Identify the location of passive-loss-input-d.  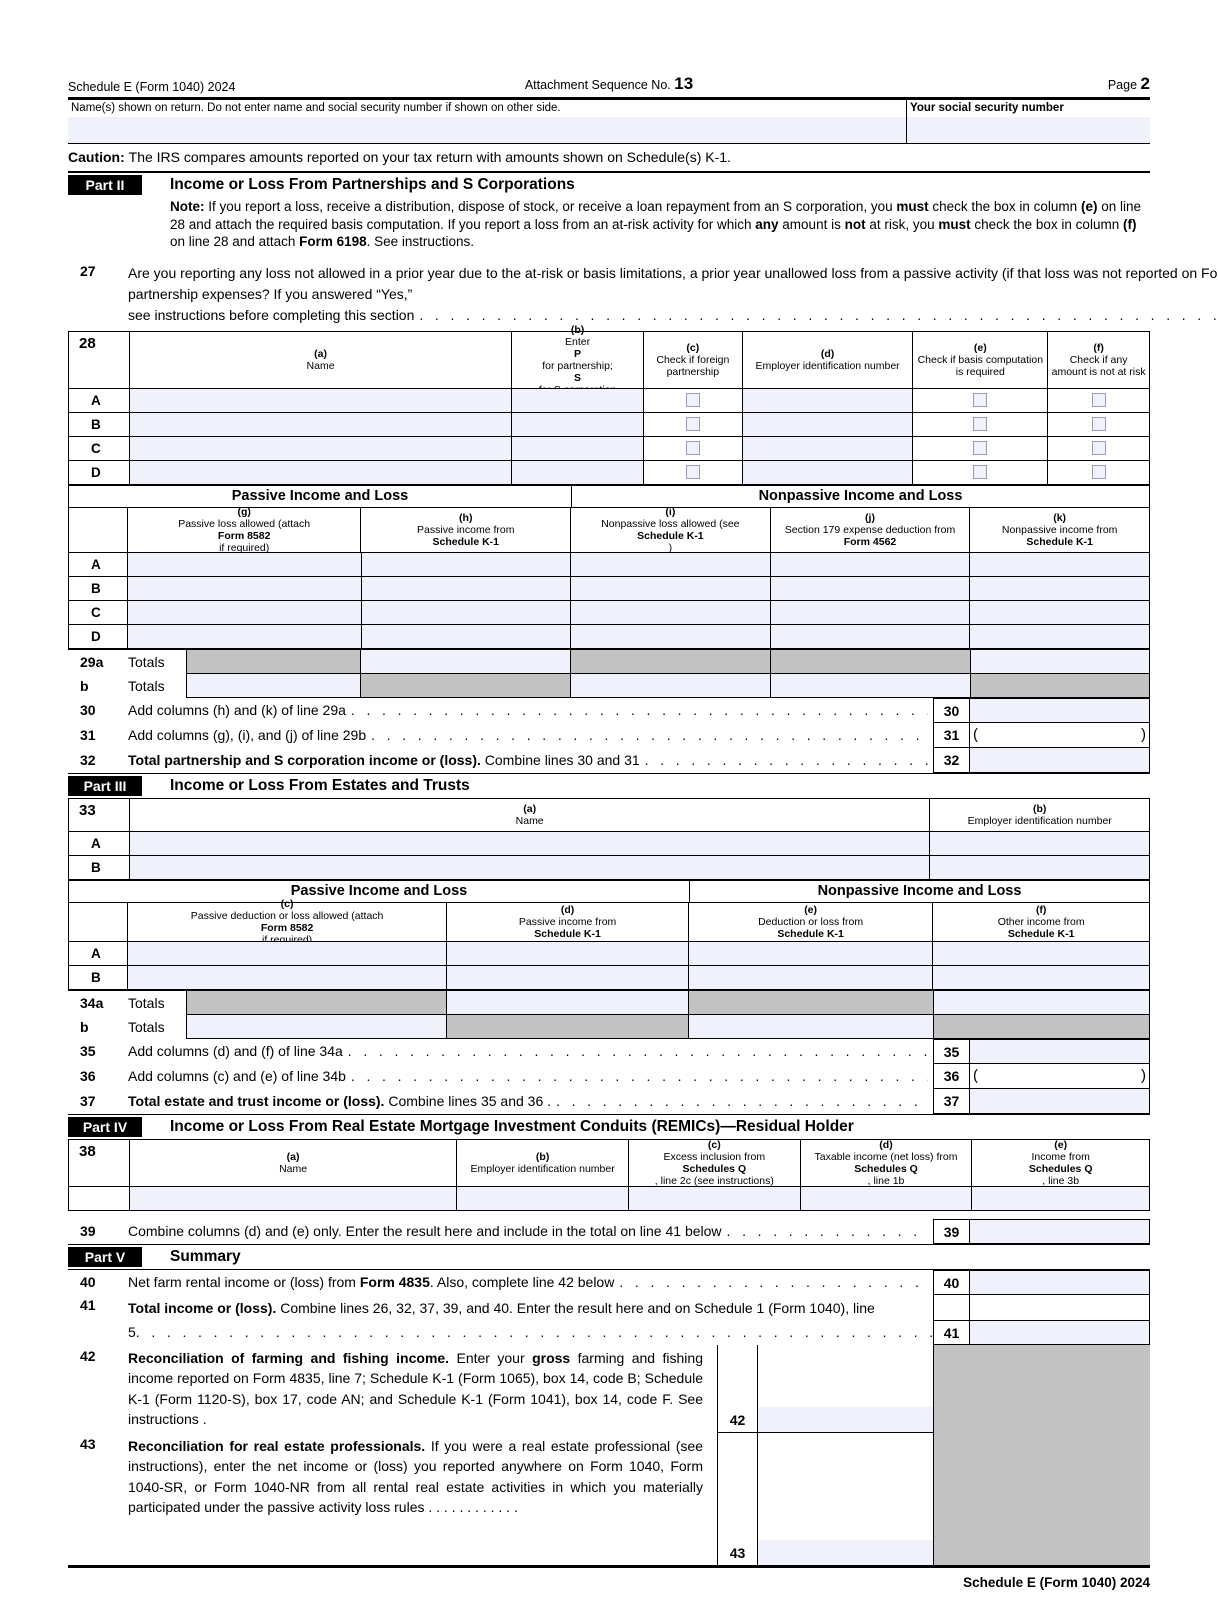
(243, 636).